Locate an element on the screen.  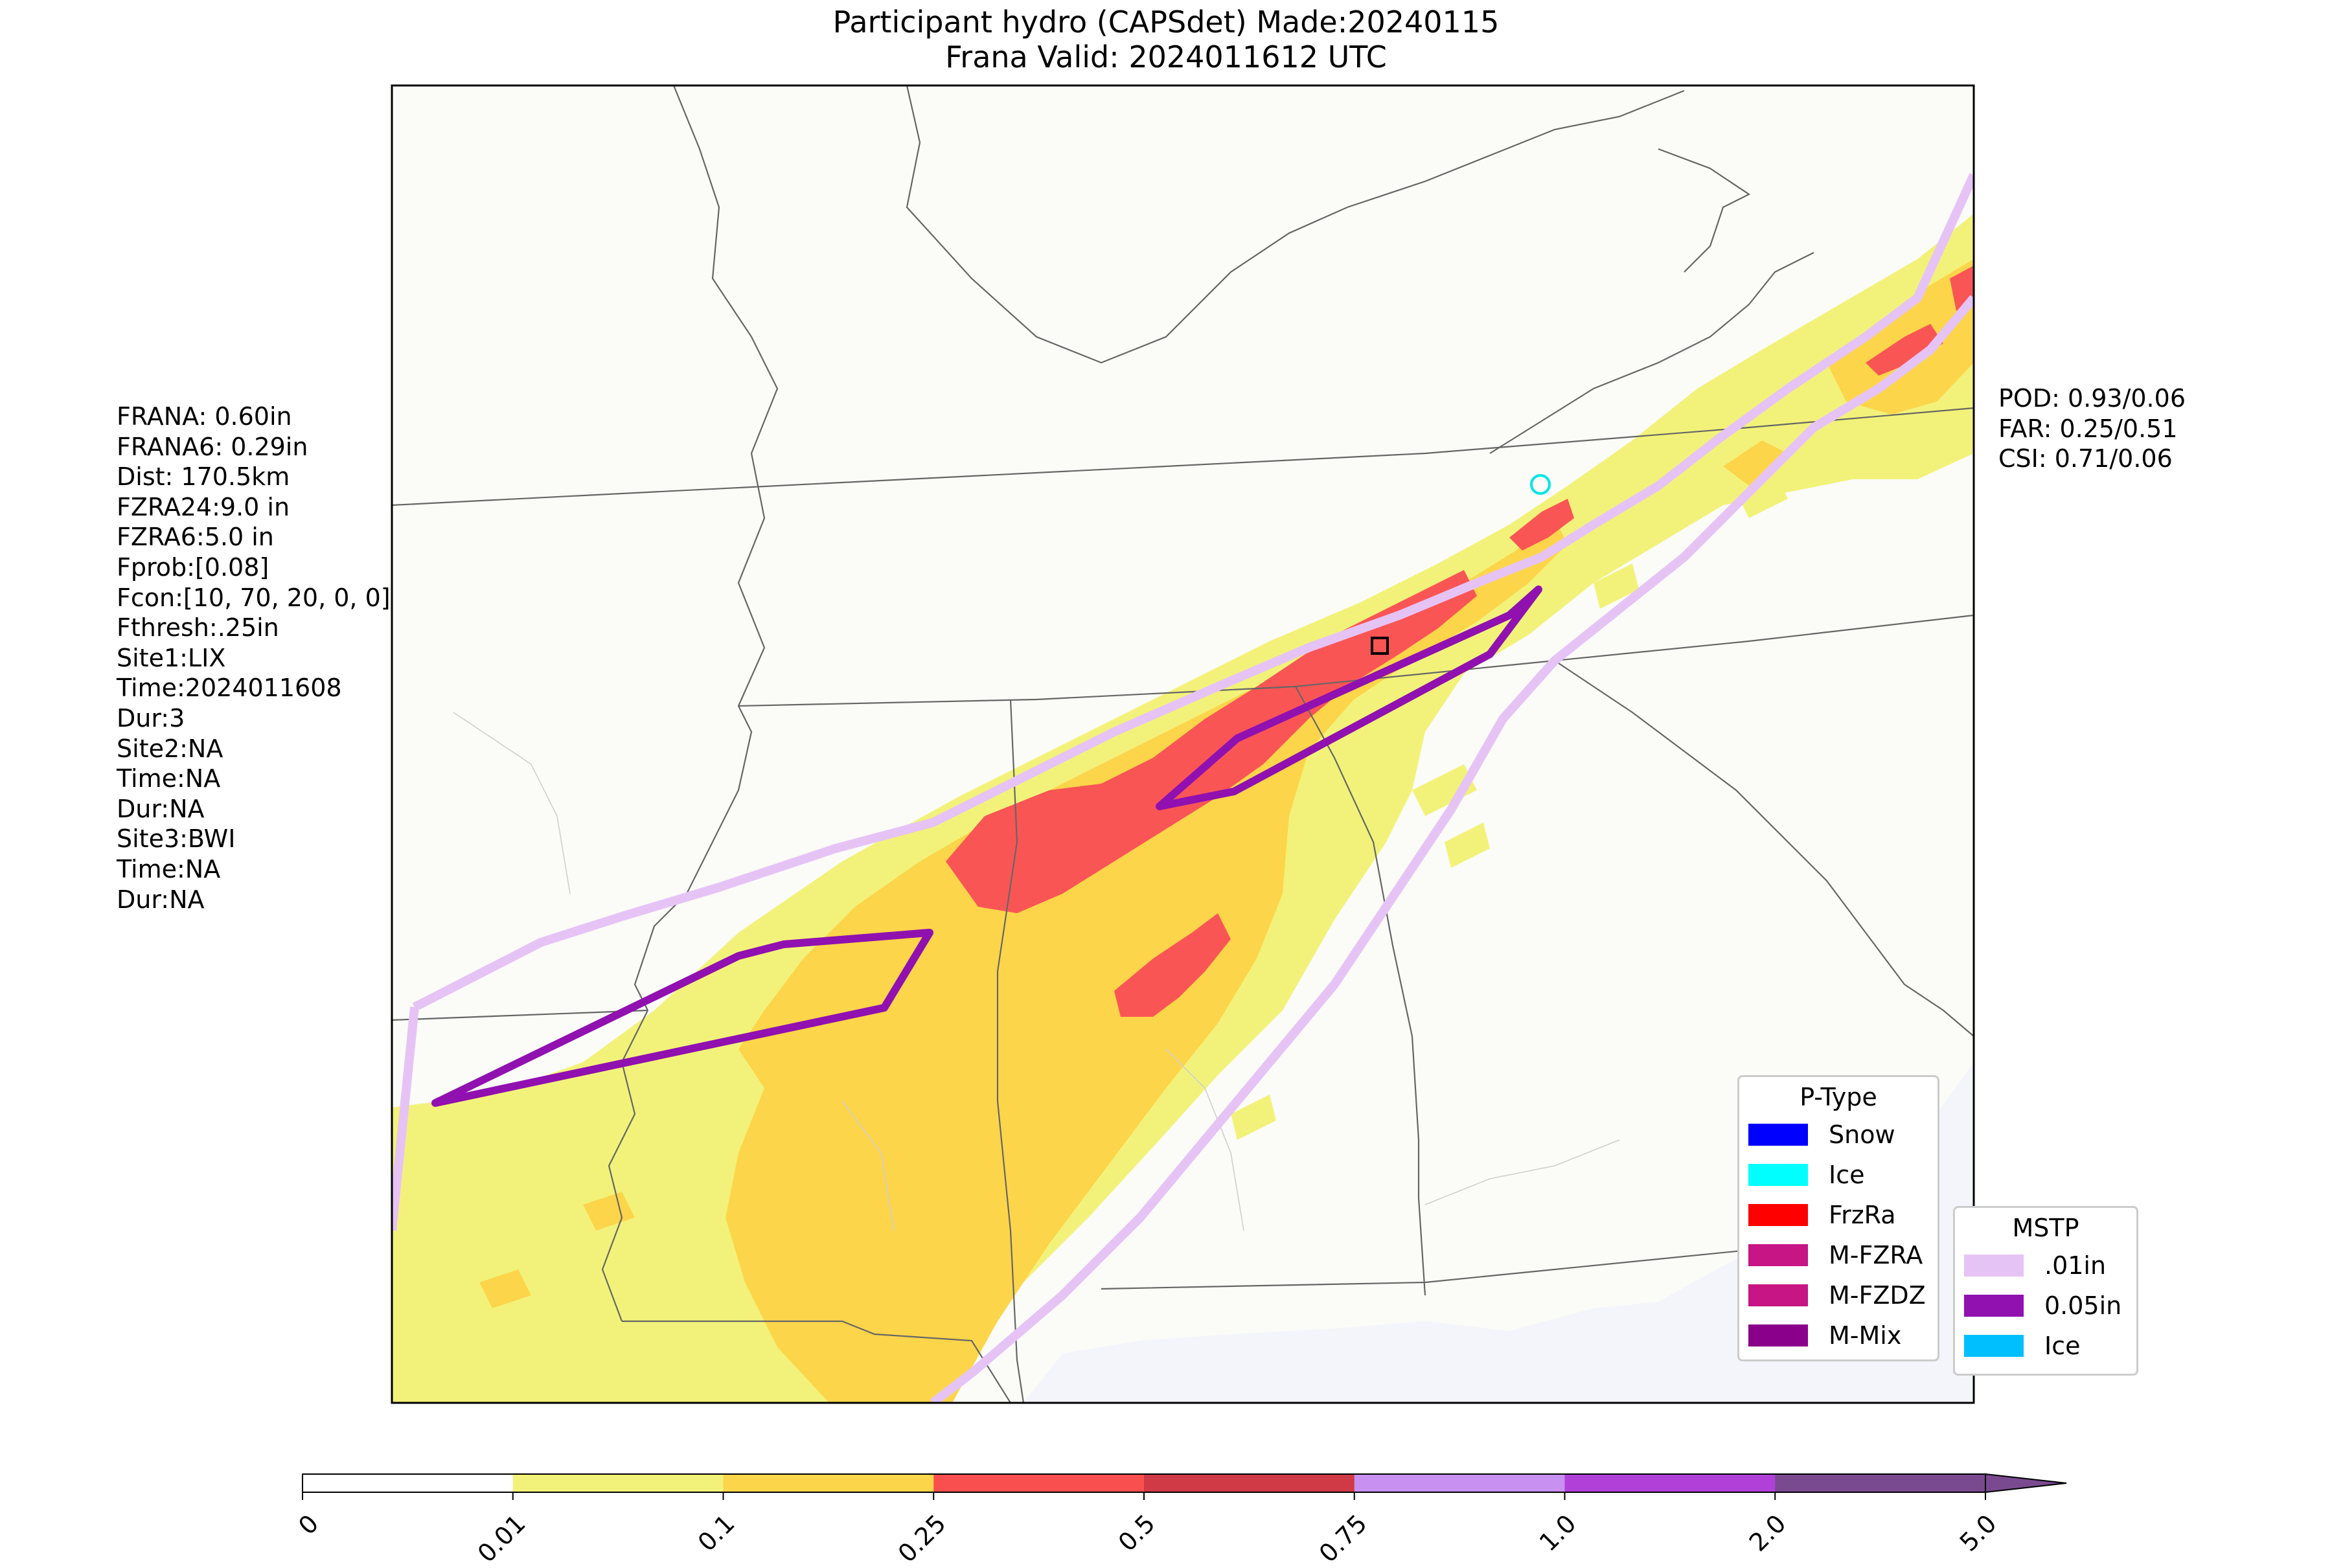
ptype-legend-label: Ice is located at coordinates (1847, 1175).